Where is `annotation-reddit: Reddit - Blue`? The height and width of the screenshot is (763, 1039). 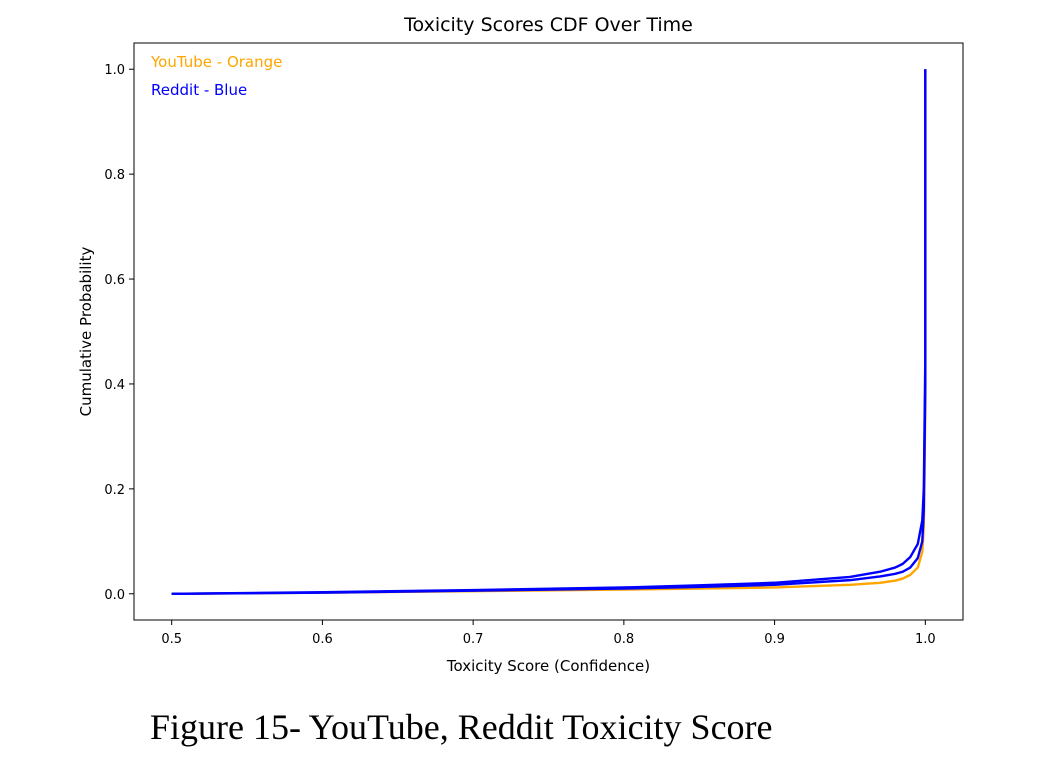 annotation-reddit: Reddit - Blue is located at coordinates (199, 90).